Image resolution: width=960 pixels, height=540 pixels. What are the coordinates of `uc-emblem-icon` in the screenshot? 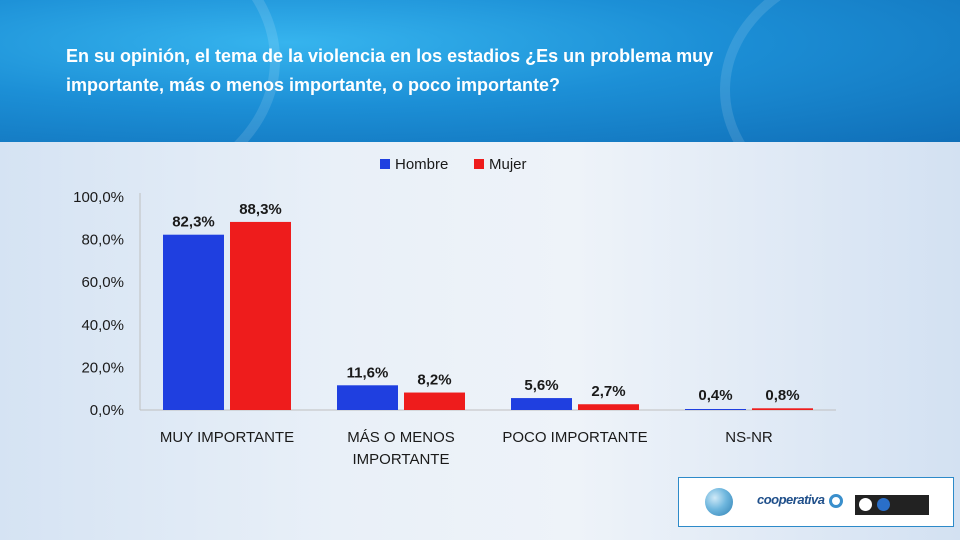 It's located at (865, 504).